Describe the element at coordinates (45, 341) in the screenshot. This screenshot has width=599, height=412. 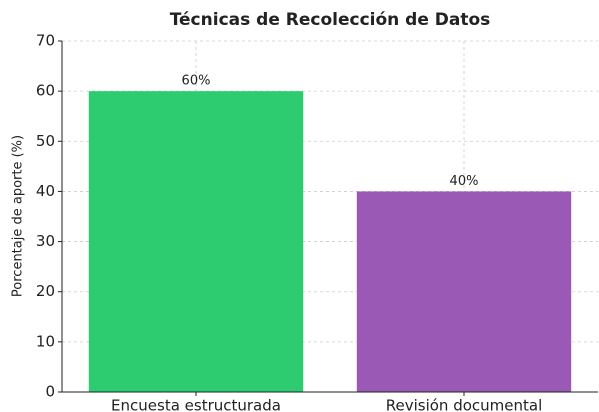
I see `y-tick-label: 10` at that location.